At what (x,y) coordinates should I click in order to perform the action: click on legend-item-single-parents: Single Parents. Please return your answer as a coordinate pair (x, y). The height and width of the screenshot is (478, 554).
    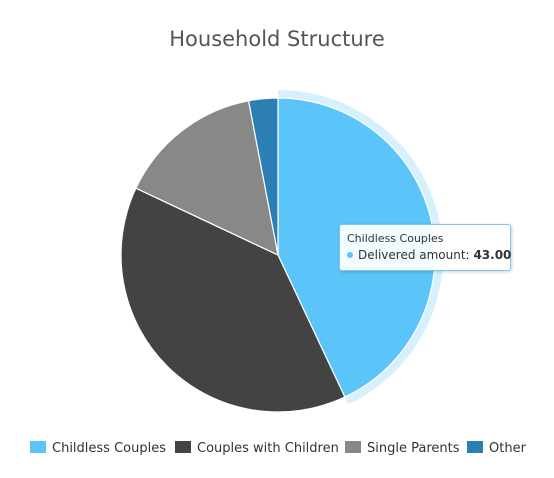
    Looking at the image, I should click on (402, 448).